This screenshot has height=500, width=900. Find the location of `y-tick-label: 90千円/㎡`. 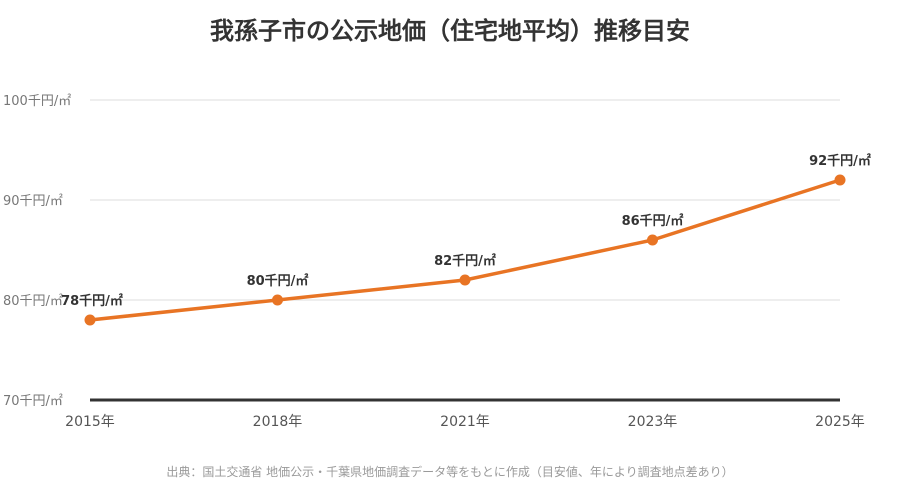

y-tick-label: 90千円/㎡ is located at coordinates (33, 201).